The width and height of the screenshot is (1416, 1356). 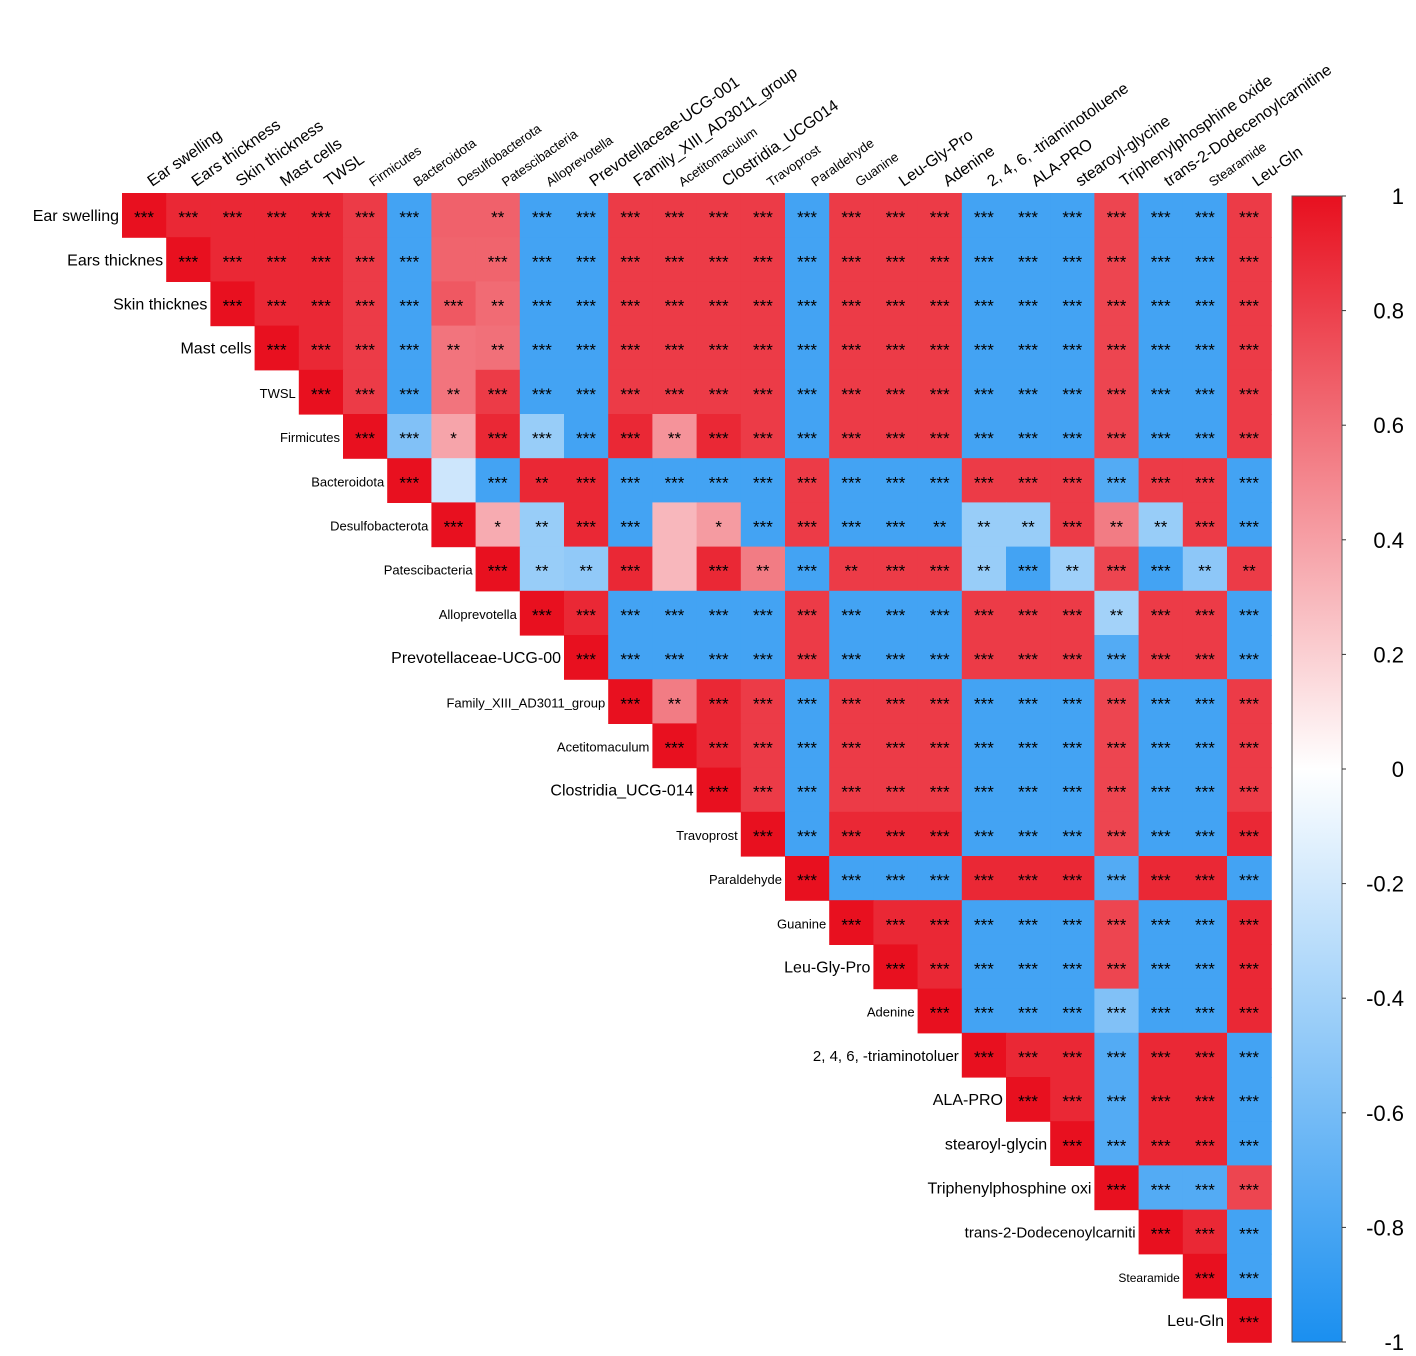 What do you see at coordinates (1373, 769) in the screenshot?
I see `colorbar-ticks: 1 0.8 0.6 0.4 0.2 0 -0.2 -0.4 -0.6 -0.8 -1` at bounding box center [1373, 769].